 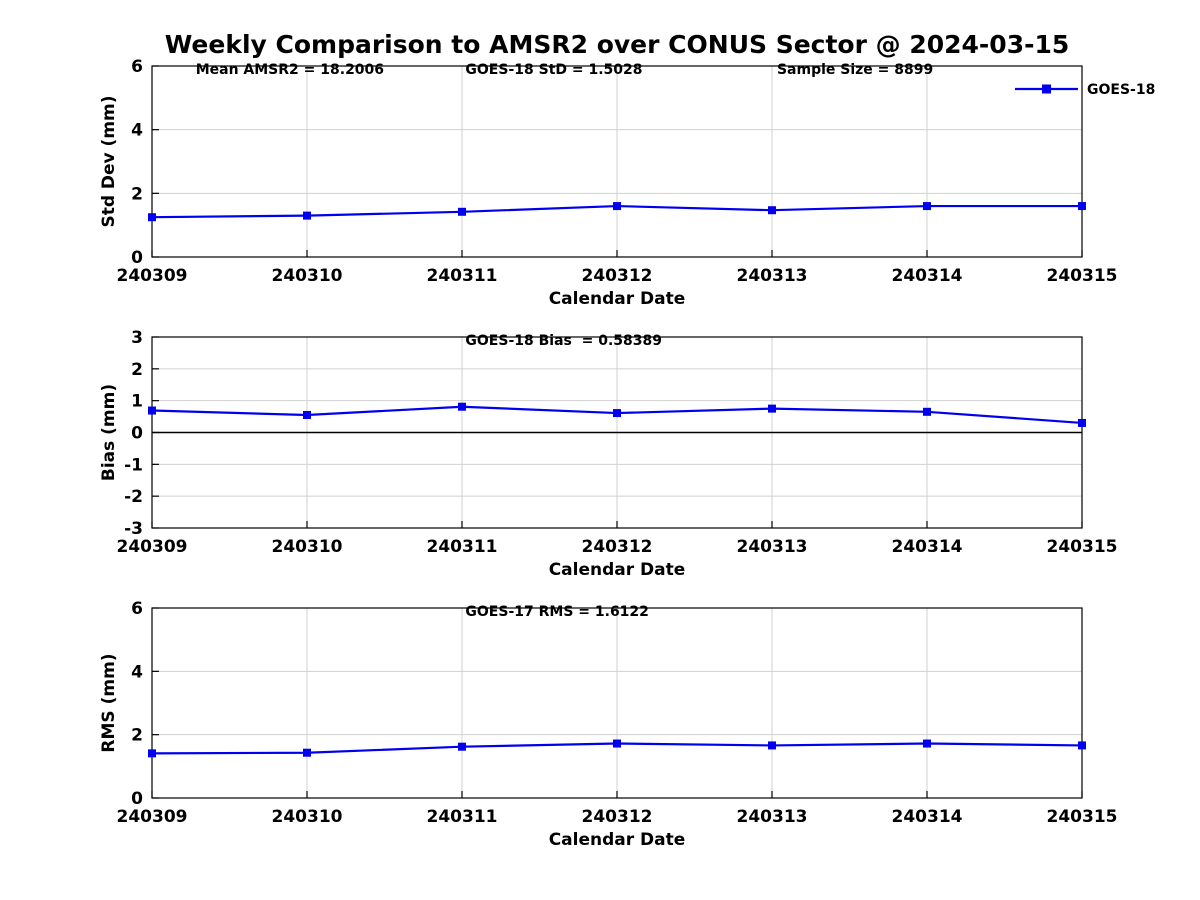 I want to click on axis-y-label: RMS (mm), so click(x=109, y=702).